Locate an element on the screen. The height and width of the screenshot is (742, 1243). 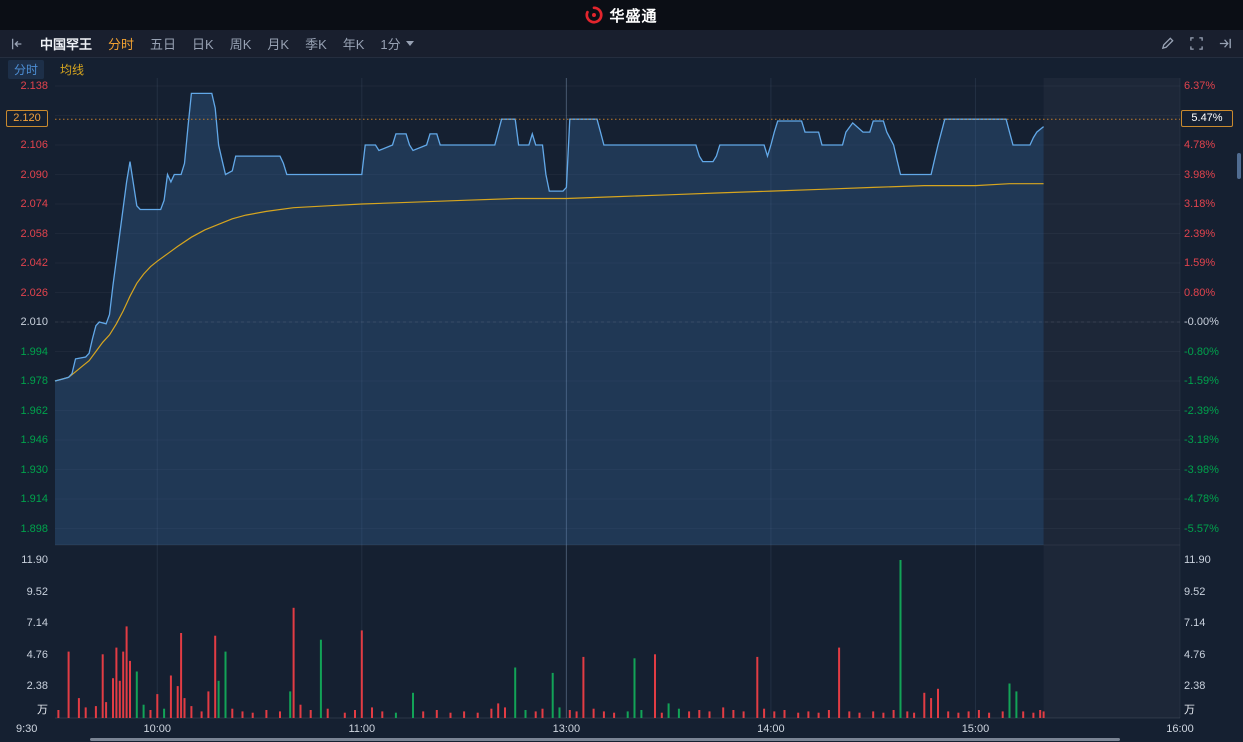
tab-quarter-k: 季K is located at coordinates (316, 44).